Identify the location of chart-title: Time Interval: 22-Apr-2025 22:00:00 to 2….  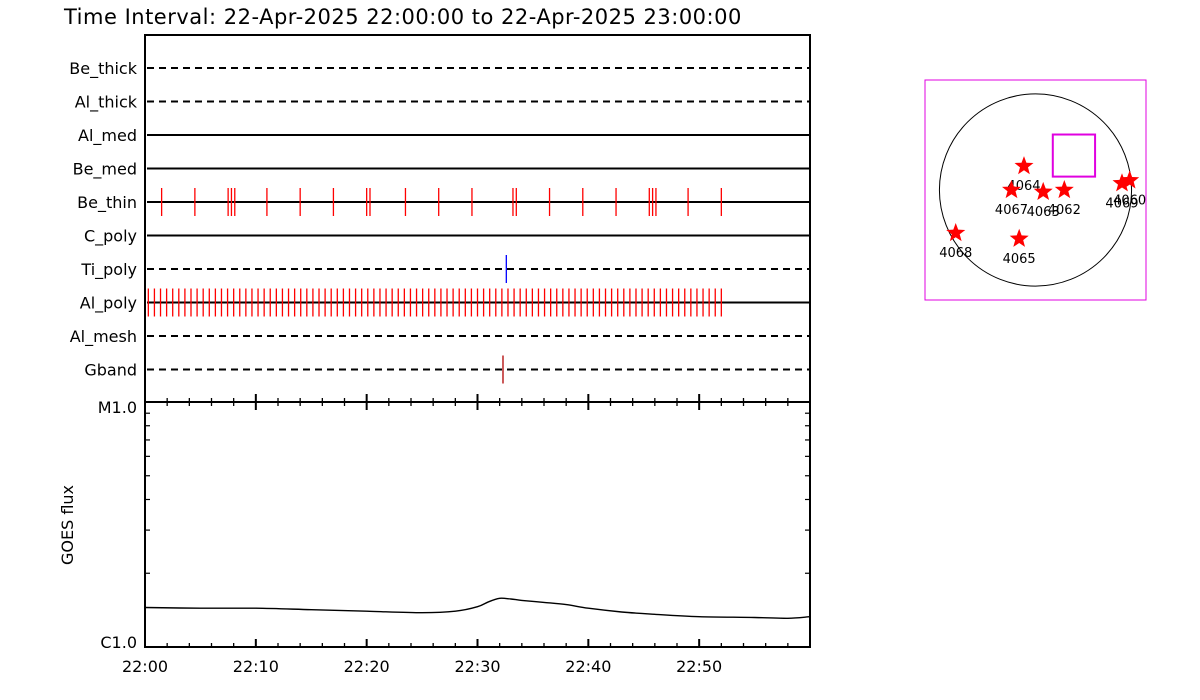
(402, 17).